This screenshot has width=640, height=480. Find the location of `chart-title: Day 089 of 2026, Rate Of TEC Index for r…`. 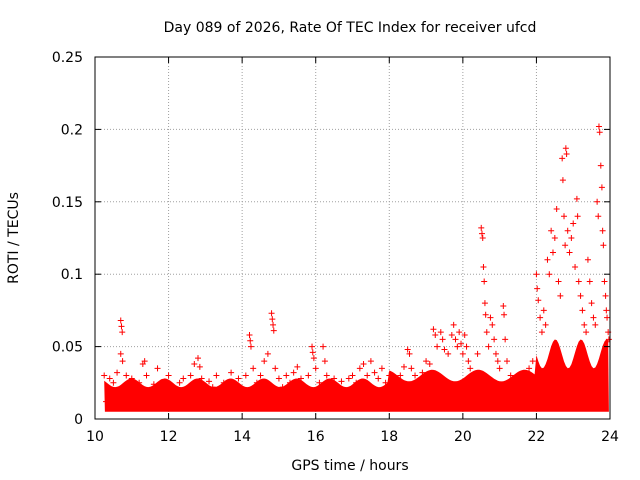

chart-title: Day 089 of 2026, Rate Of TEC Index for r… is located at coordinates (350, 28).